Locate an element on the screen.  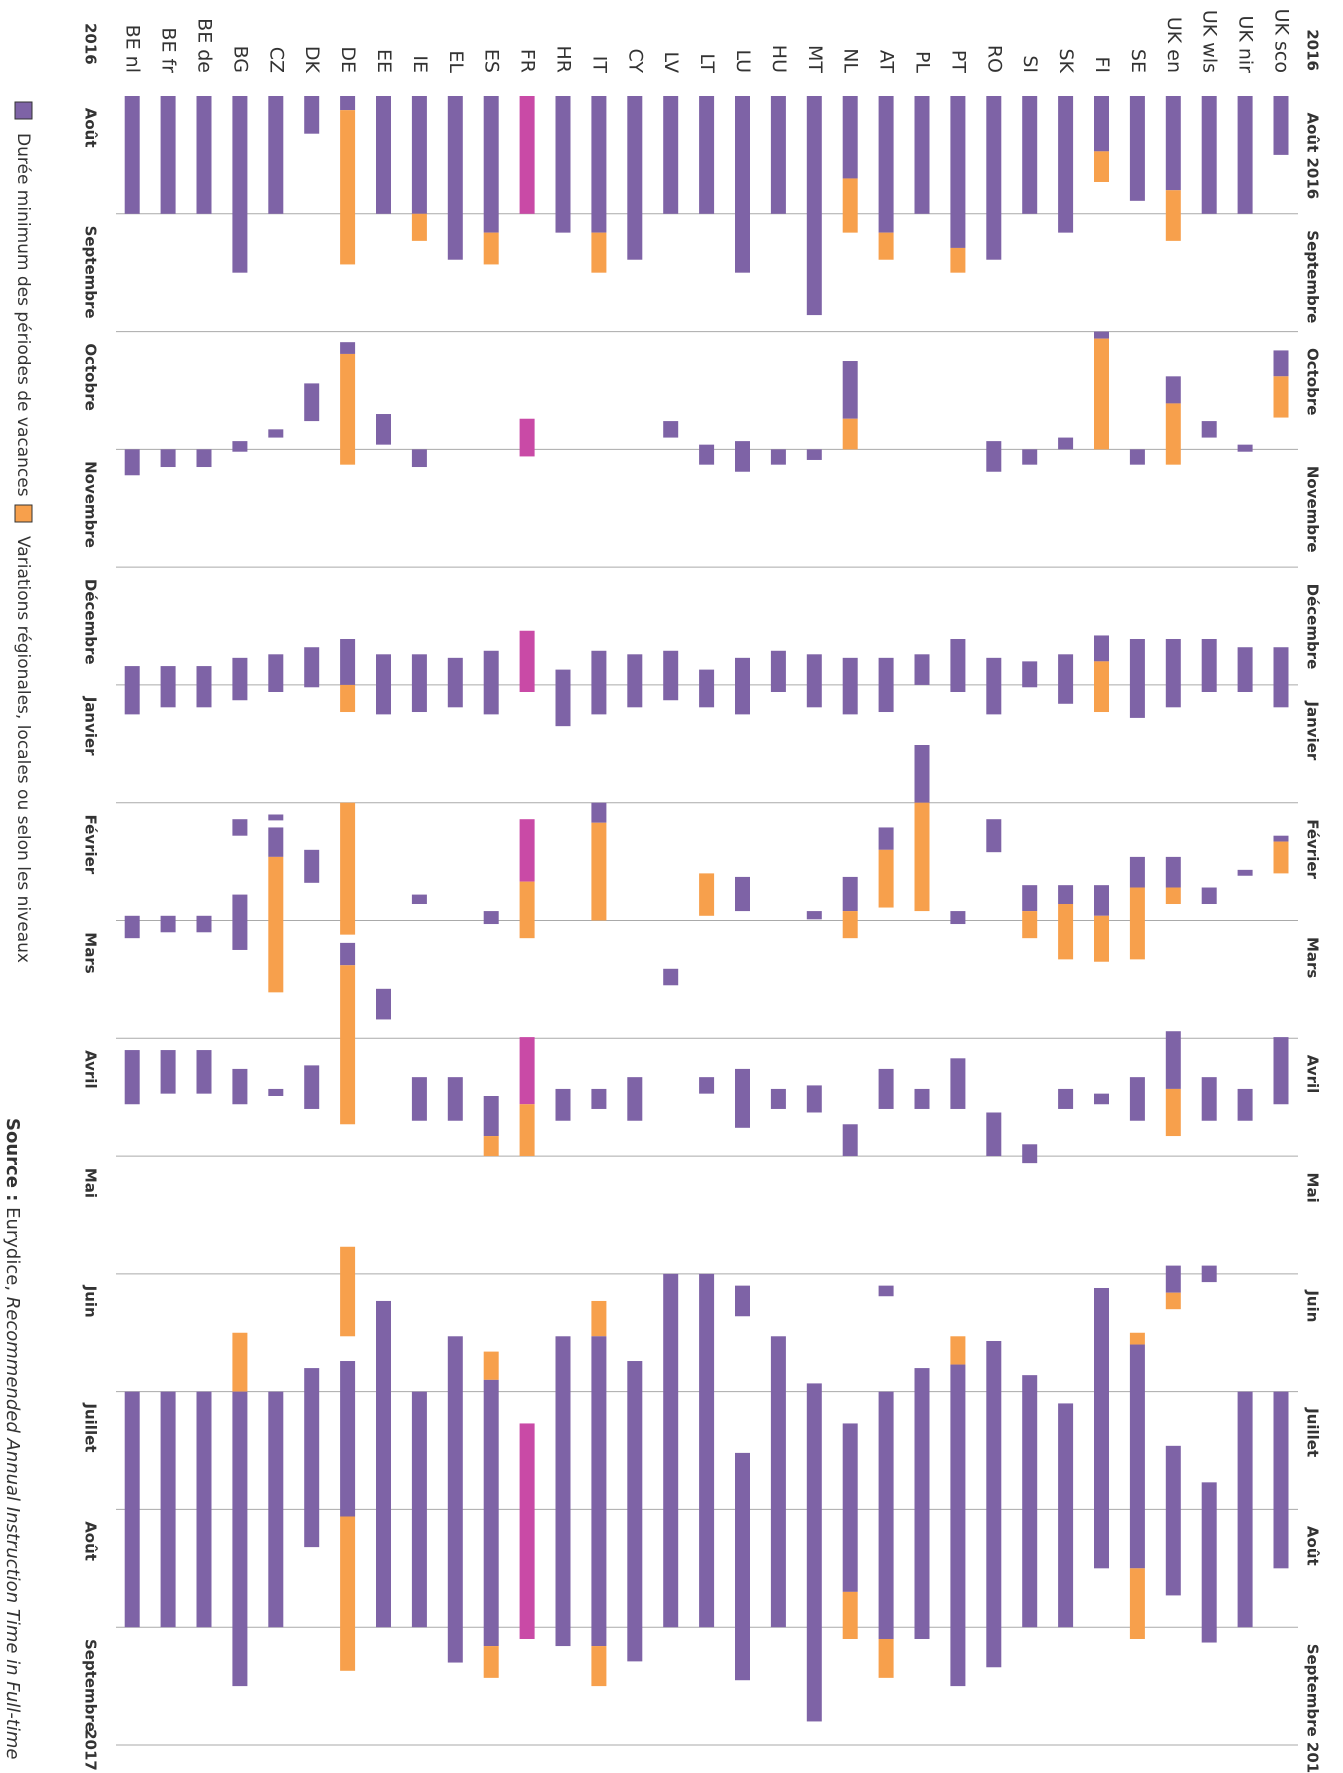
country-label: IE is located at coordinates (420, 64).